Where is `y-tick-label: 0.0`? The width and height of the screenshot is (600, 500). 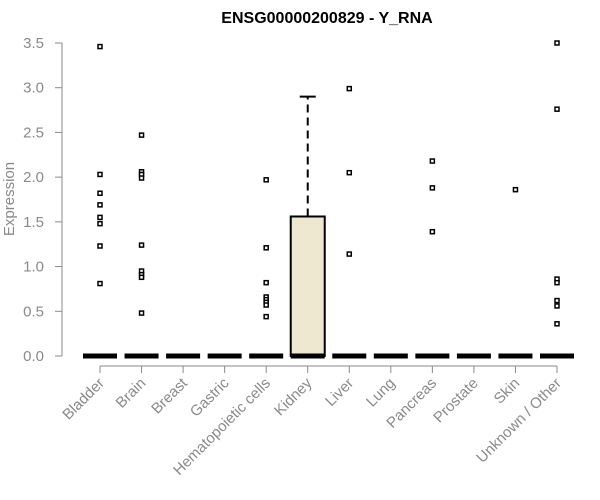 y-tick-label: 0.0 is located at coordinates (33, 356).